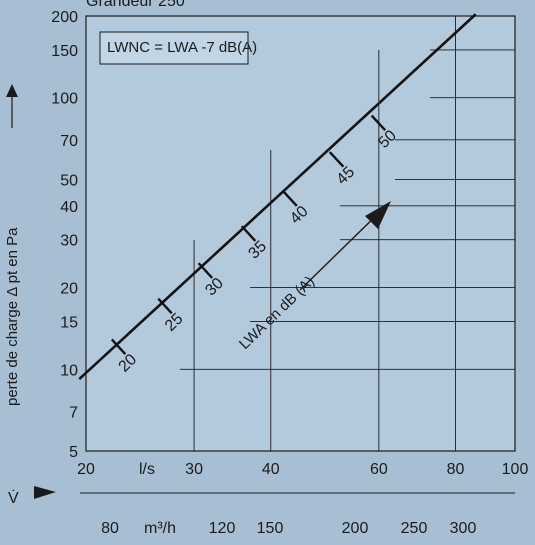  Describe the element at coordinates (463, 528) in the screenshot. I see `x2-tick-label: 300` at that location.